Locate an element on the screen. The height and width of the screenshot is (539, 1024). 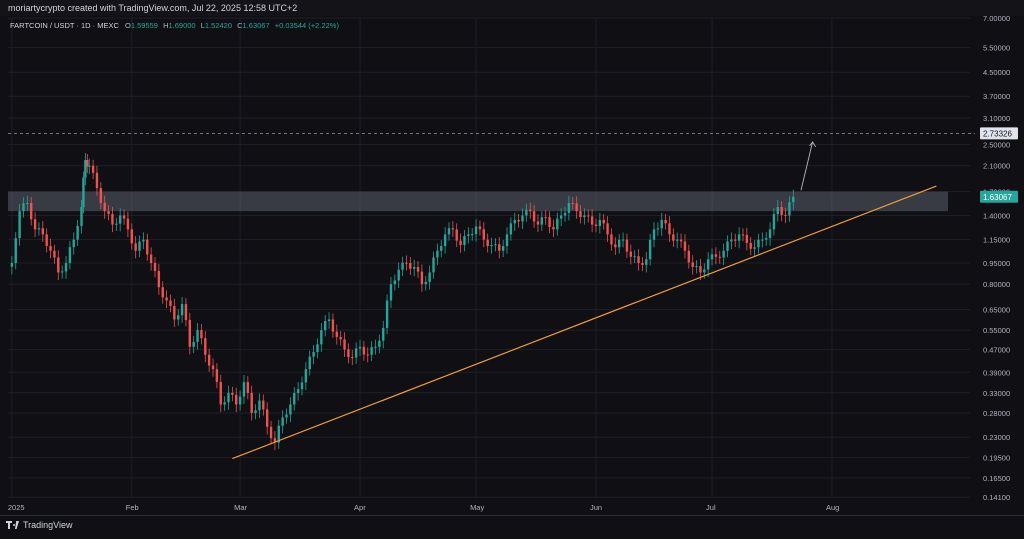
close-label: C is located at coordinates (240, 25).